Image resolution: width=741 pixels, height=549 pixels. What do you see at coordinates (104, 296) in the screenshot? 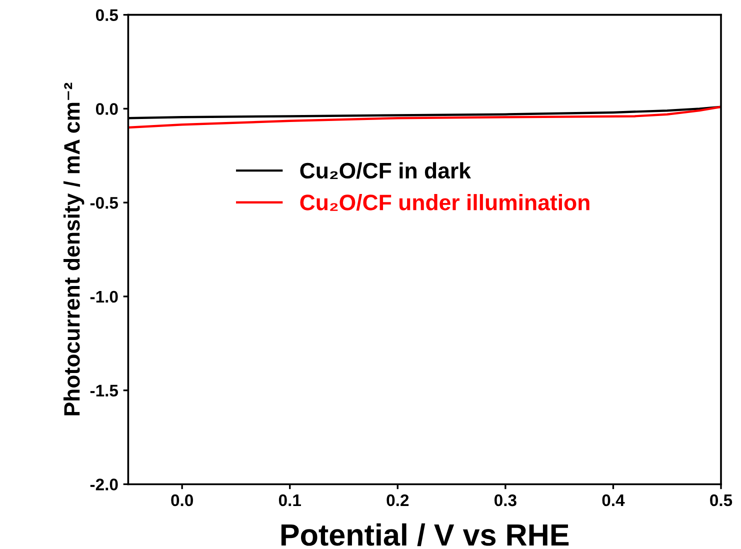
I see `y-tick-label: -1.0` at bounding box center [104, 296].